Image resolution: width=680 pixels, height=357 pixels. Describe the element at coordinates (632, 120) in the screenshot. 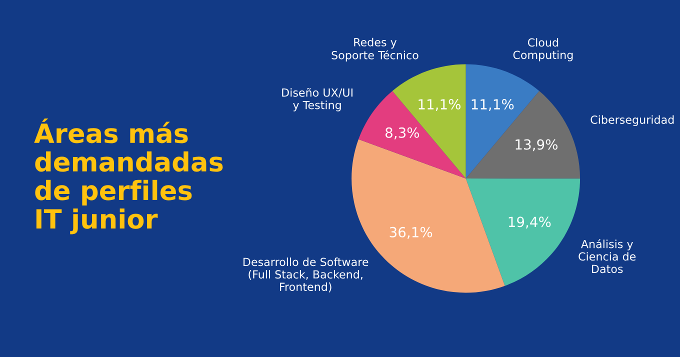

I see `slice-label: Ciberseguridad` at that location.